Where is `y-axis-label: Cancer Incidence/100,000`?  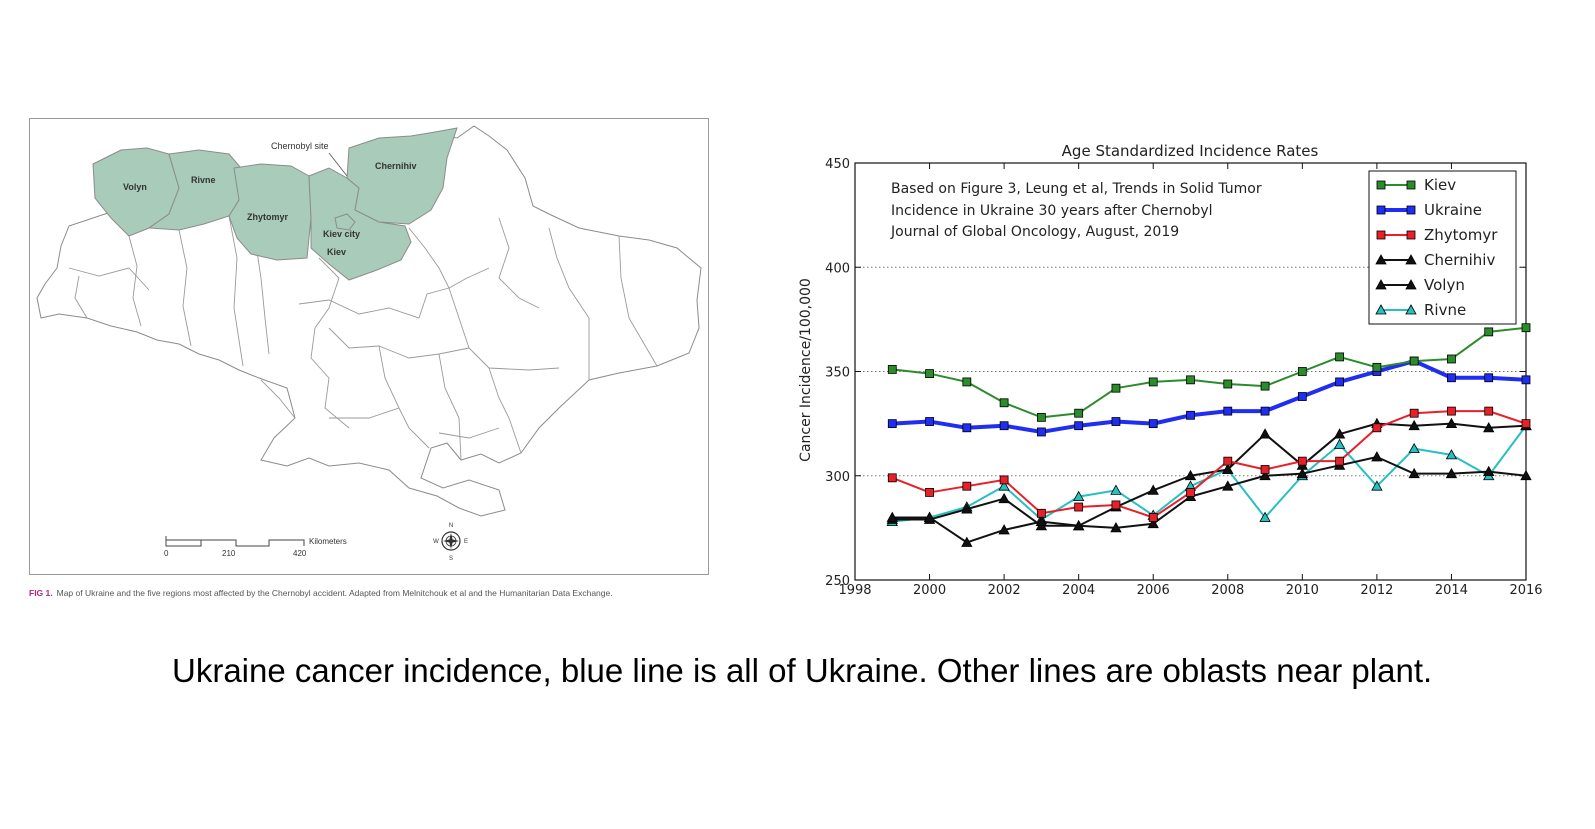
y-axis-label: Cancer Incidence/100,000 is located at coordinates (806, 370).